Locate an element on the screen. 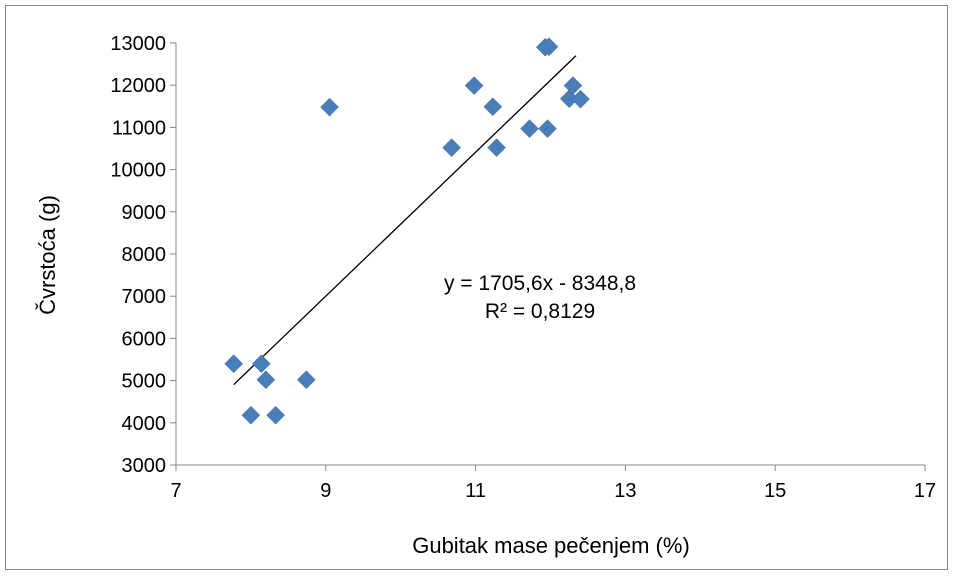  trendline-equation: y = 1705,6x - 8348,8 is located at coordinates (540, 283).